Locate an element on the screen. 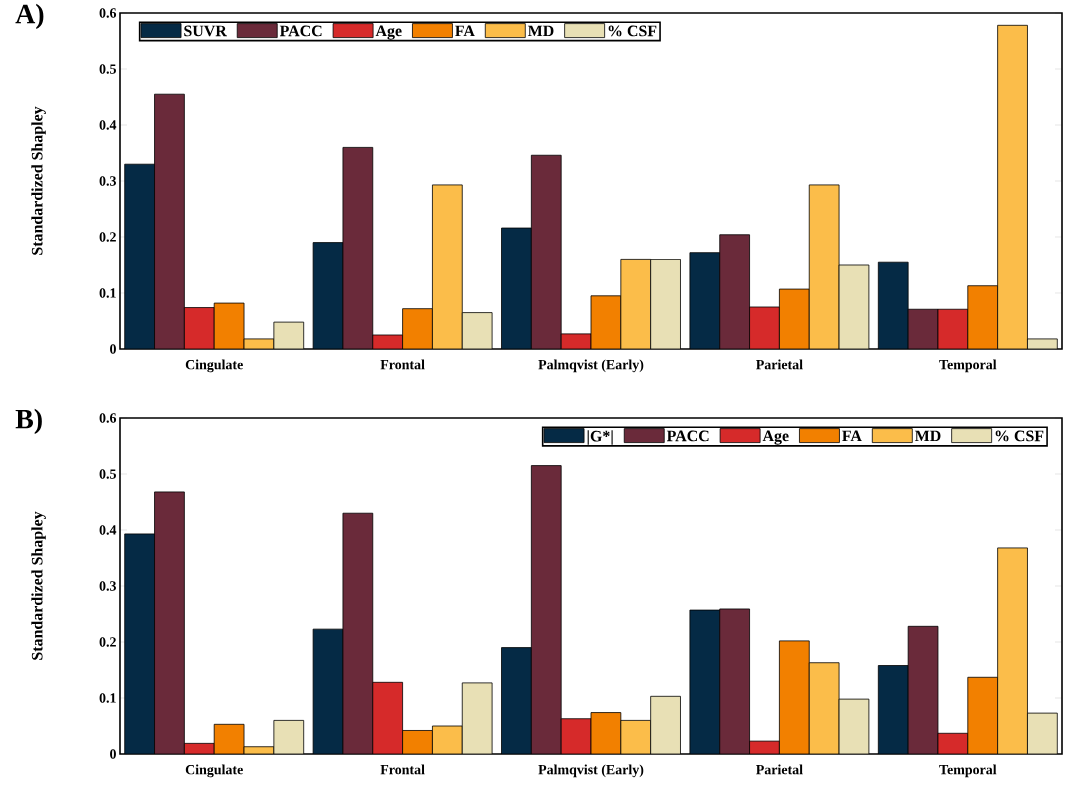 The width and height of the screenshot is (1068, 786). chart-title: B) is located at coordinates (28, 421).